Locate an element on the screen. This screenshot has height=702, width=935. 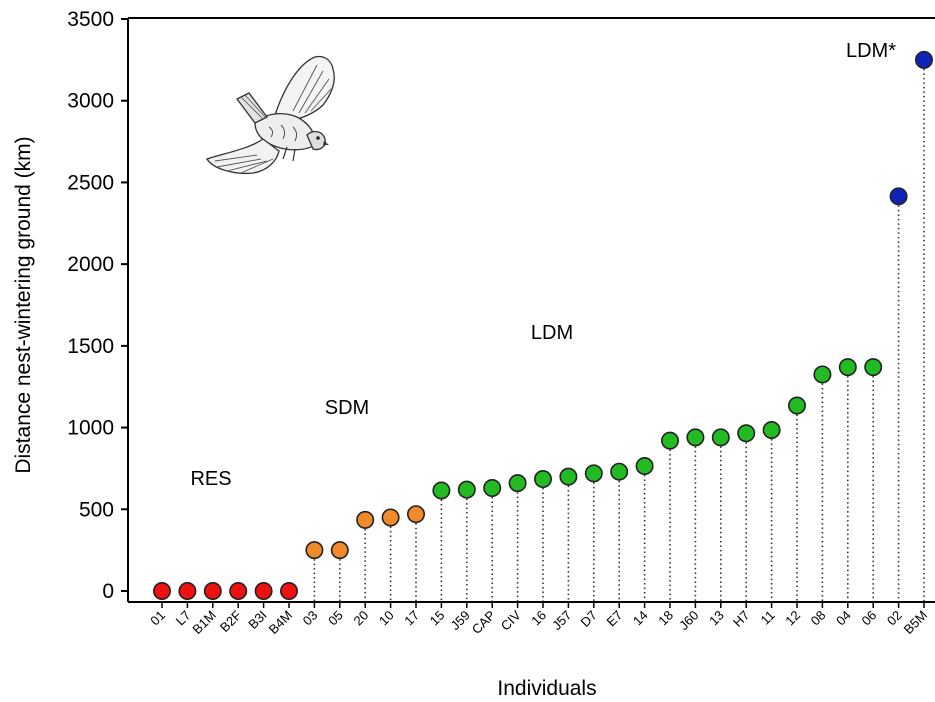
x-tick-label: 16 is located at coordinates (538, 618).